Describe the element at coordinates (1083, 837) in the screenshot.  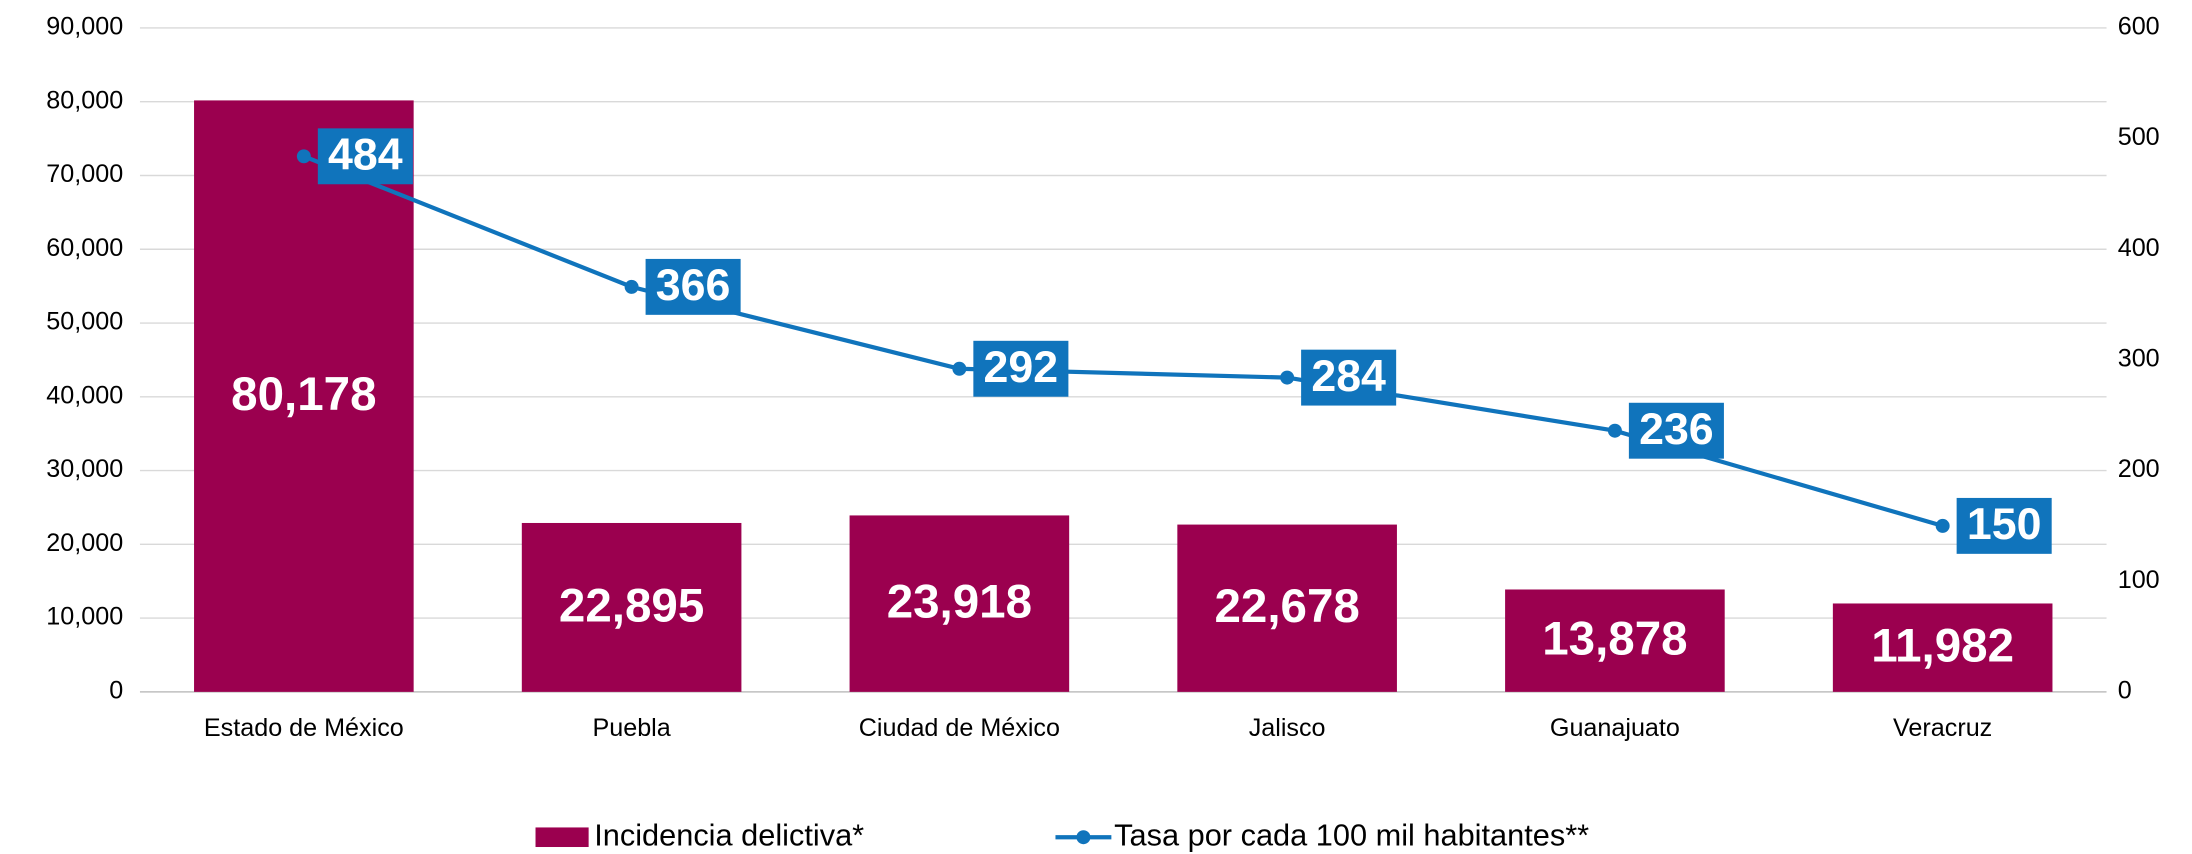
I see `legend-marker` at that location.